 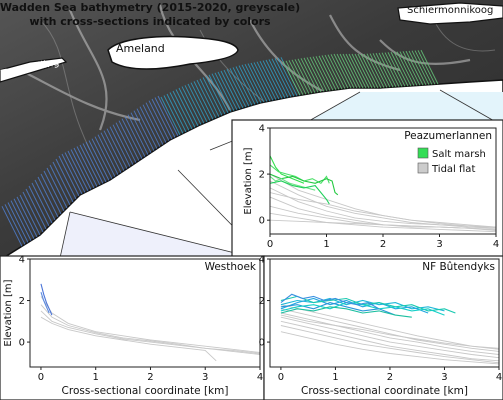 I want to click on cross-sections-peazumer, so click(x=360, y=72).